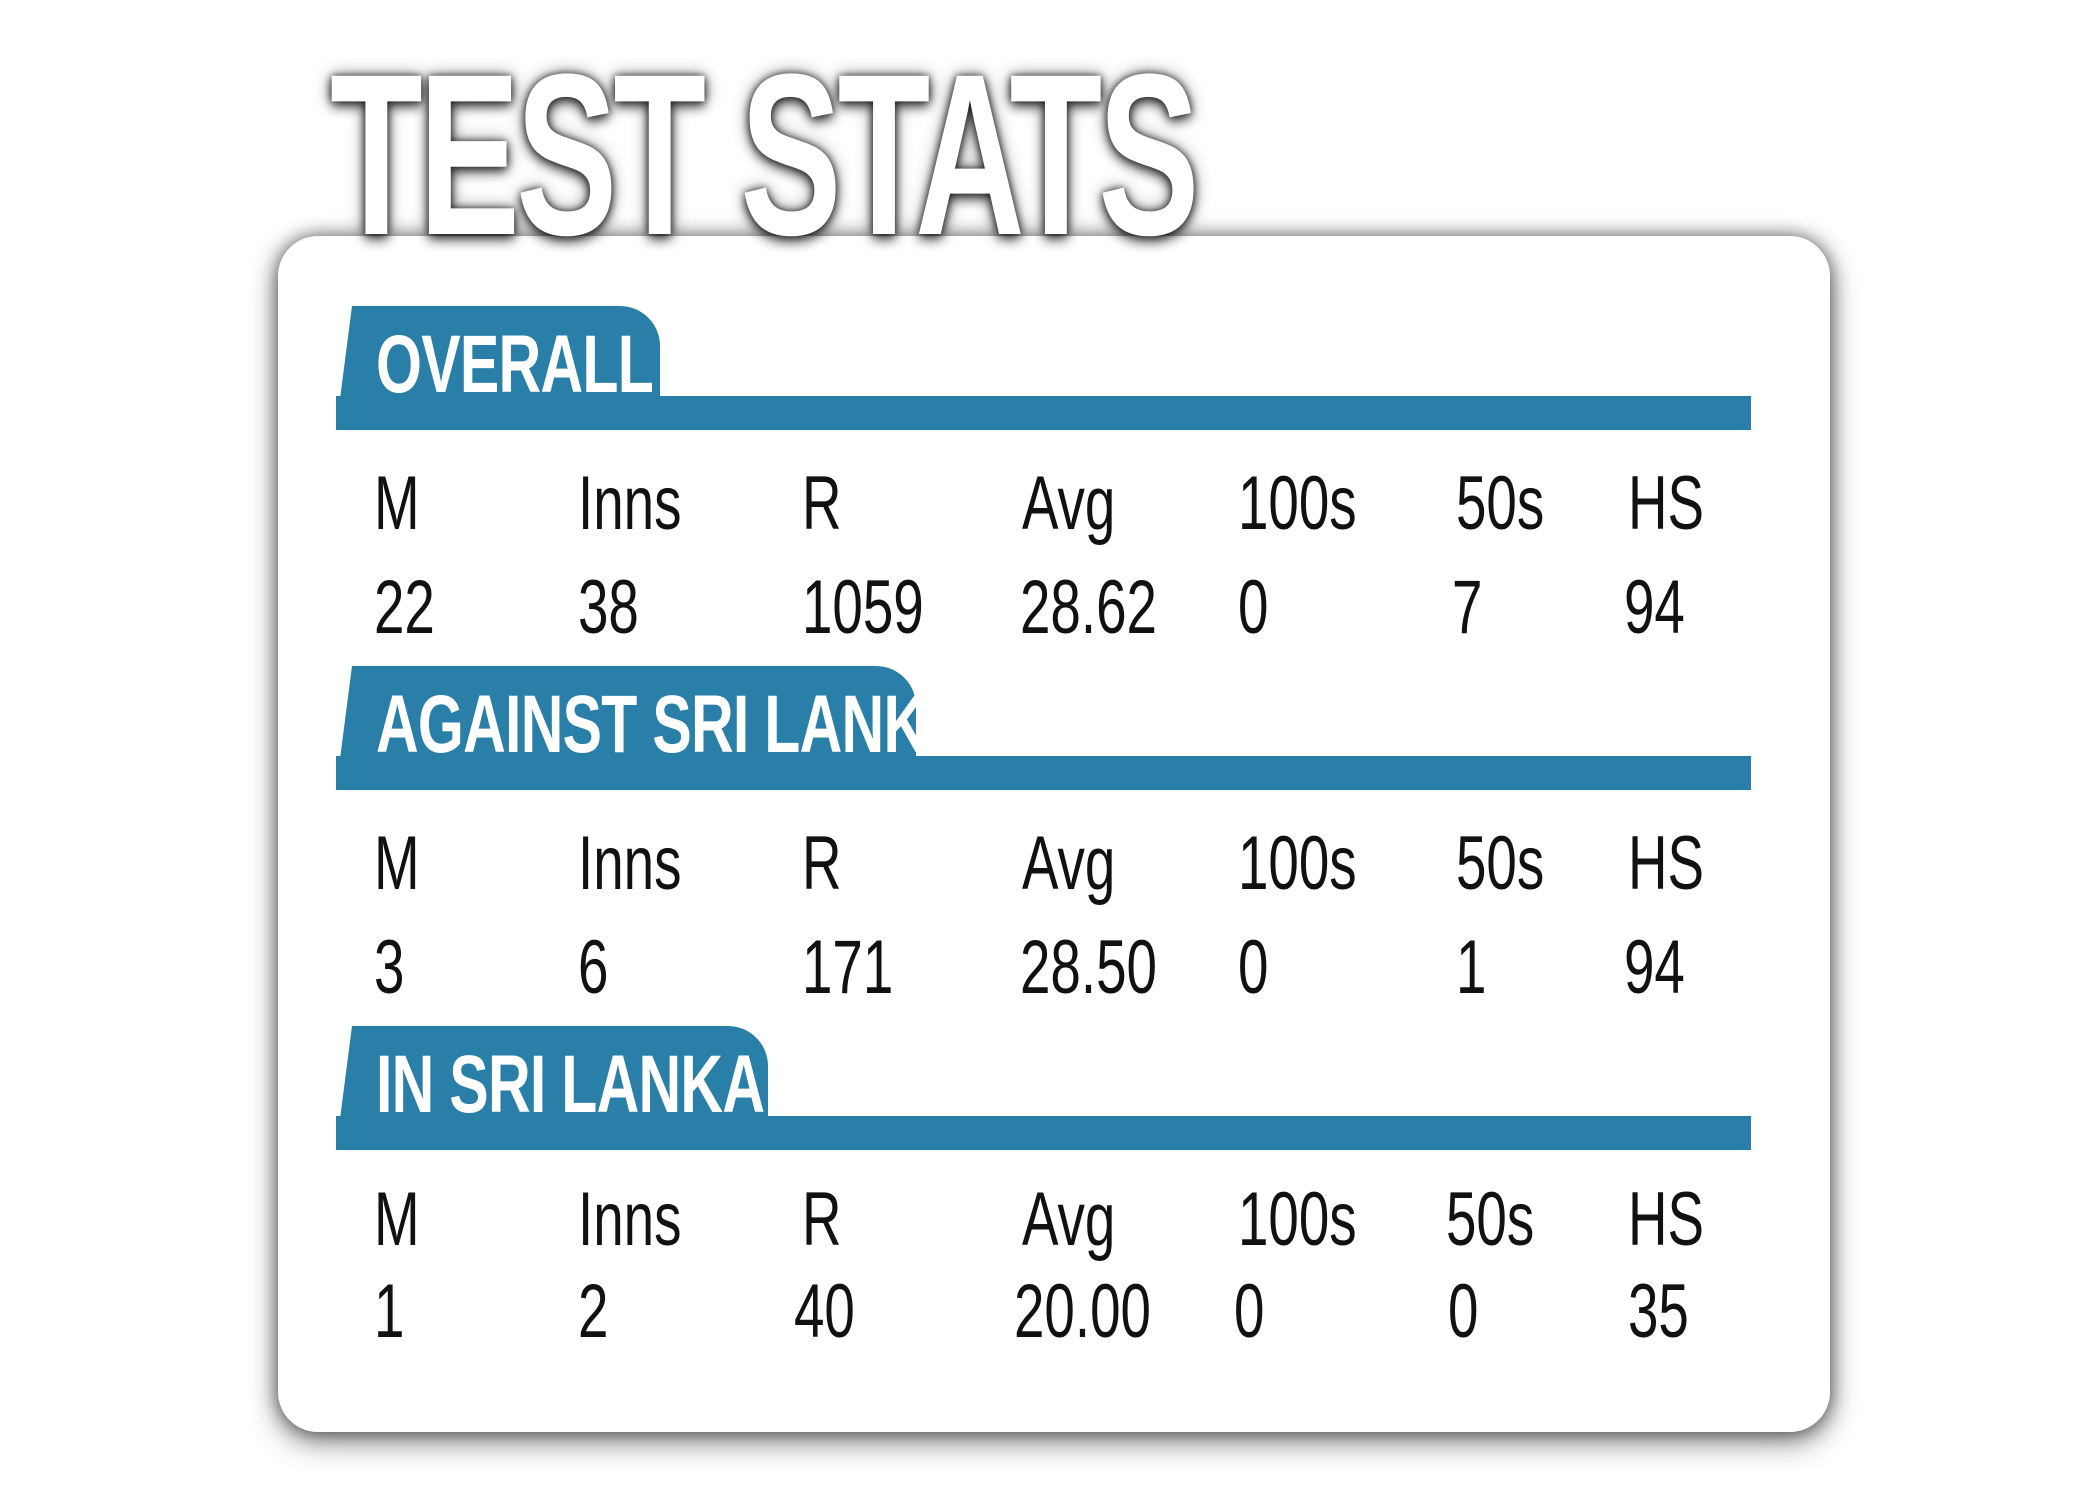 The image size is (2100, 1507). What do you see at coordinates (593, 1311) in the screenshot?
I see `value-inns: 2` at bounding box center [593, 1311].